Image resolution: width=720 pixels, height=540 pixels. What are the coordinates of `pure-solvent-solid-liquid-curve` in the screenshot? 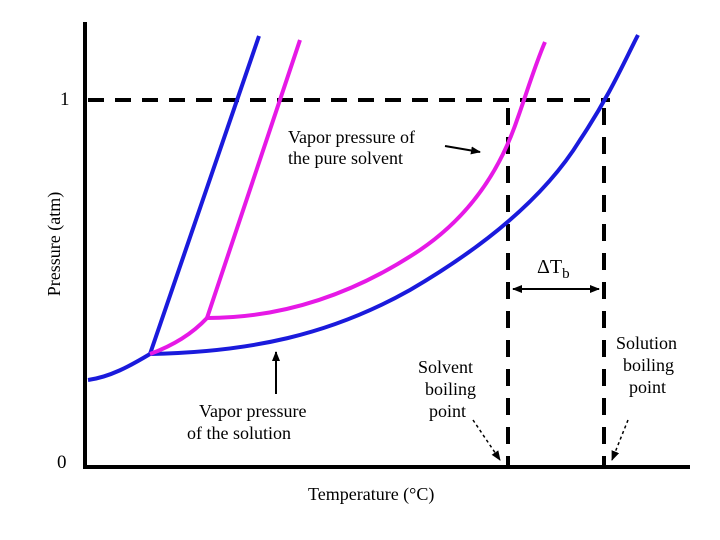 It's located at (253, 179).